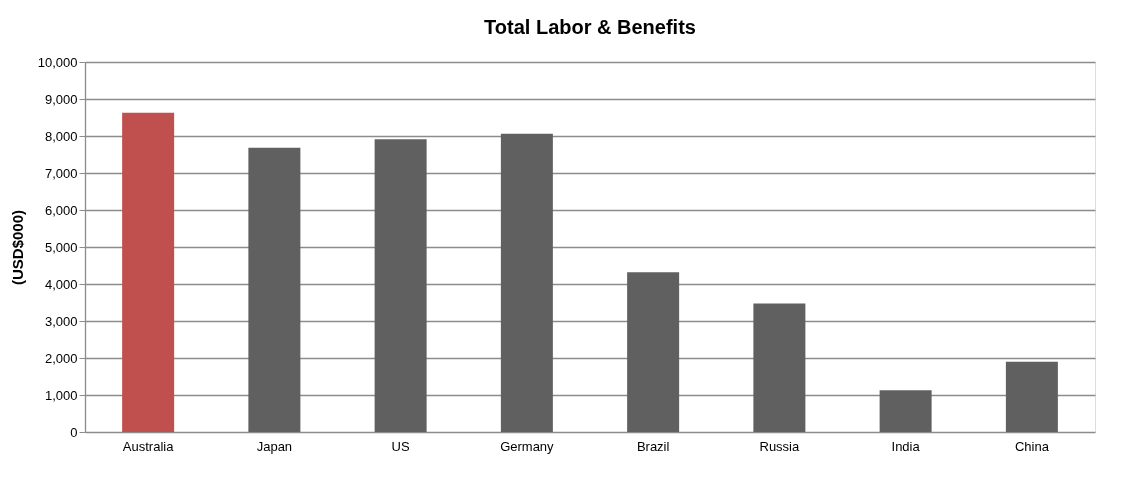 The image size is (1145, 485). I want to click on y-tick-label: 10,000, so click(57, 62).